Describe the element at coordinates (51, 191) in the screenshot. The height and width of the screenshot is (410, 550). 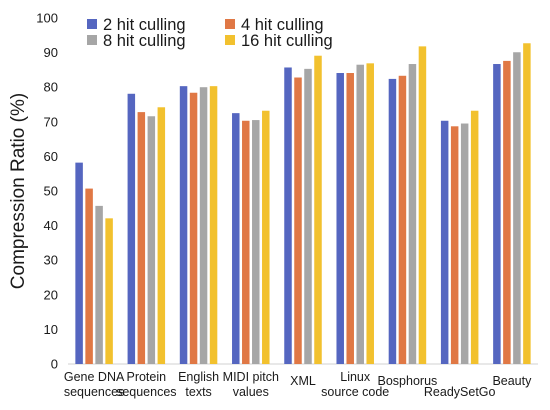
I see `y-tick-label: 50` at that location.